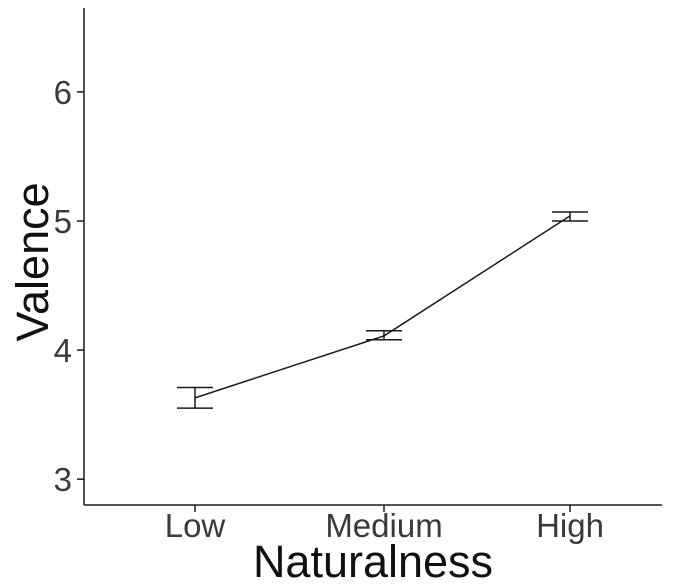 The width and height of the screenshot is (677, 588). What do you see at coordinates (32, 261) in the screenshot?
I see `y-axis-title: Valence` at bounding box center [32, 261].